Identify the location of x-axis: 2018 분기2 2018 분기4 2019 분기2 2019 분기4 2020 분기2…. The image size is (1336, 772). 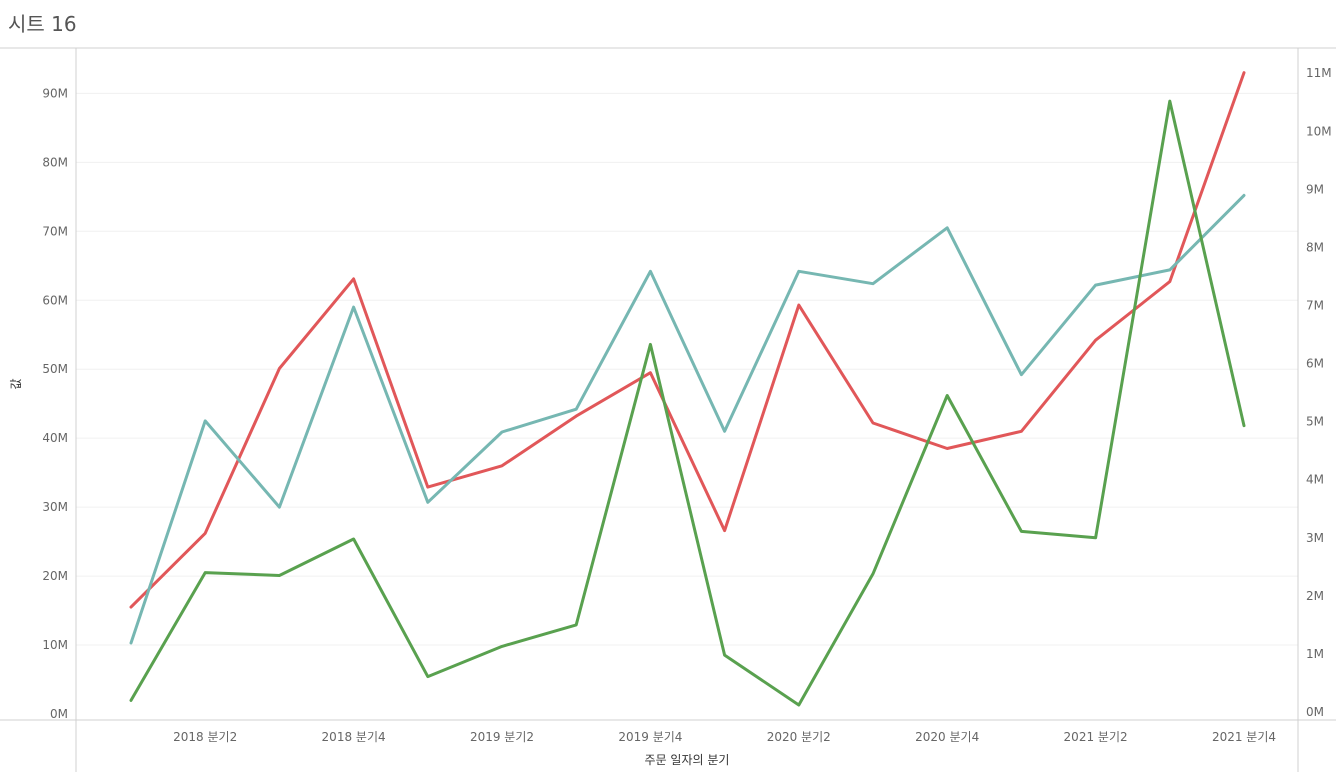
(724, 737).